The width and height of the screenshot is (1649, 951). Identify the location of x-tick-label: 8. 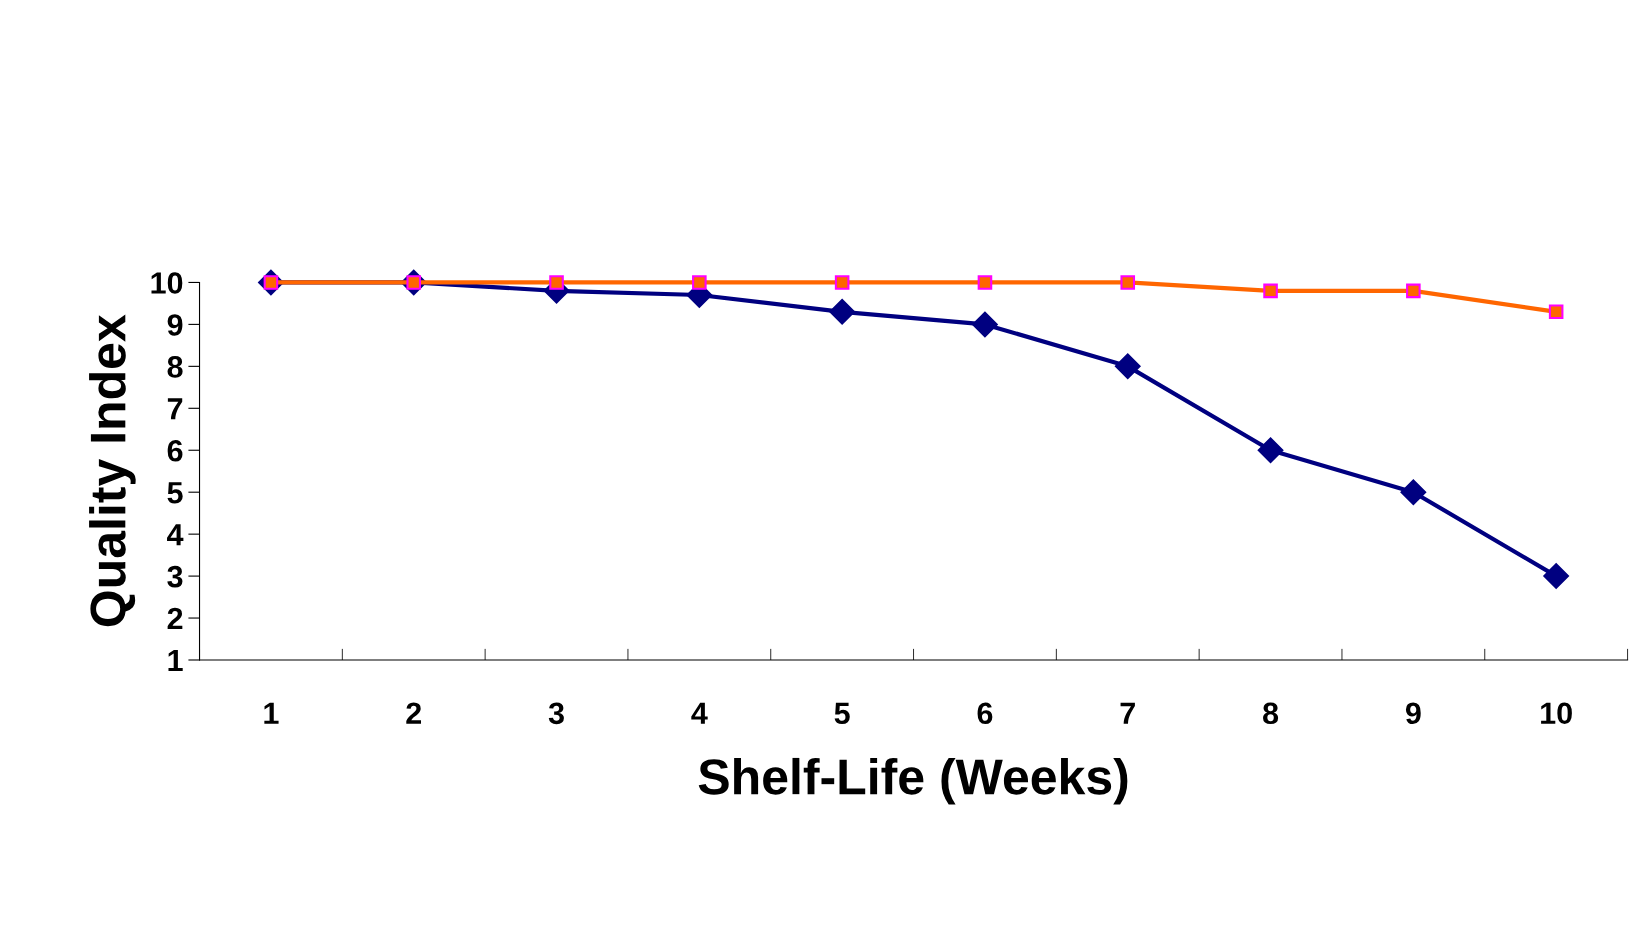
(1271, 713).